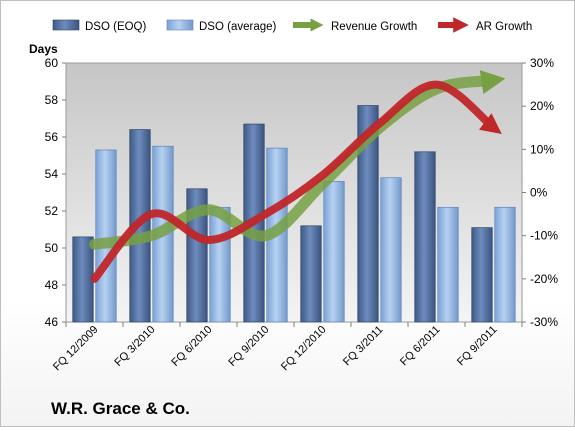  What do you see at coordinates (374, 27) in the screenshot?
I see `legend-label-revenue-growth: Revenue Growth` at bounding box center [374, 27].